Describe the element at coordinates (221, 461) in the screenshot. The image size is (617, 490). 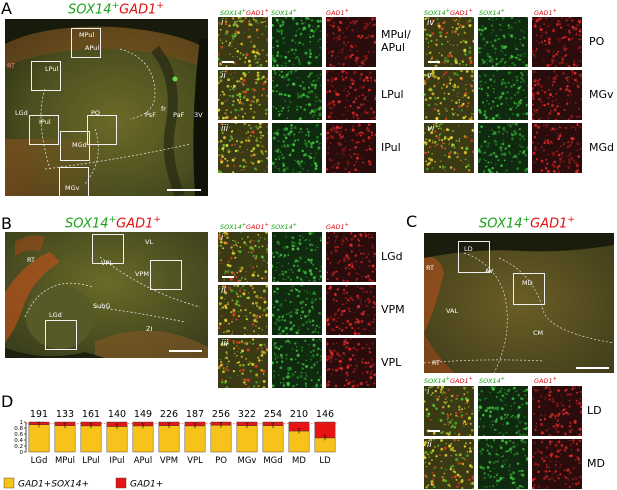
I see `x-tick-label: PO` at that location.